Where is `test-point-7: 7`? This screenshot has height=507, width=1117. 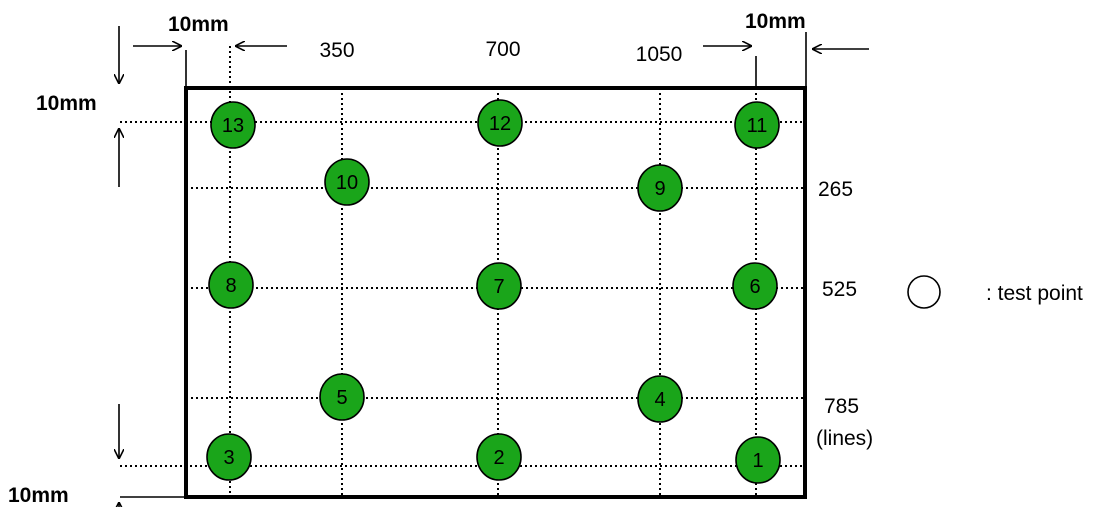 test-point-7: 7 is located at coordinates (499, 286).